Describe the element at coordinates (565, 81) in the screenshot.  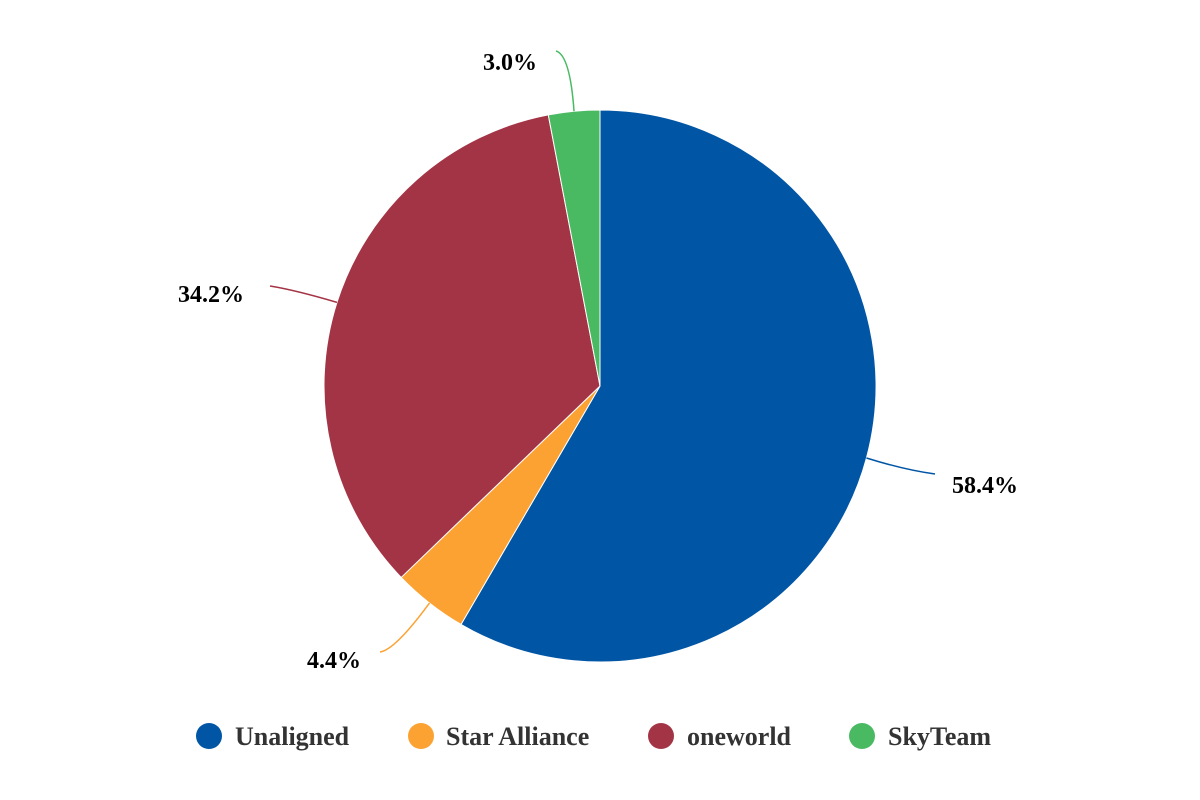
I see `leader-line-skyteam` at that location.